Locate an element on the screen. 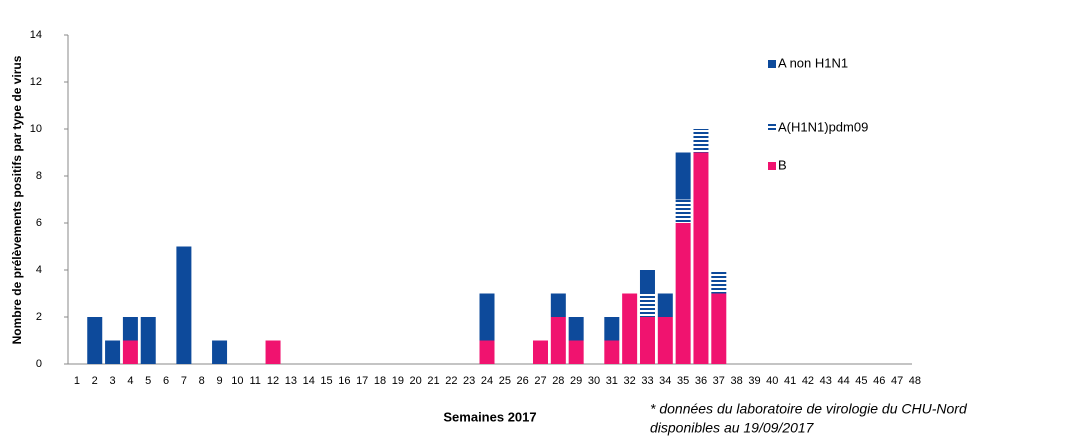 Image resolution: width=1088 pixels, height=436 pixels. y-tick-label: 0 is located at coordinates (39, 364).